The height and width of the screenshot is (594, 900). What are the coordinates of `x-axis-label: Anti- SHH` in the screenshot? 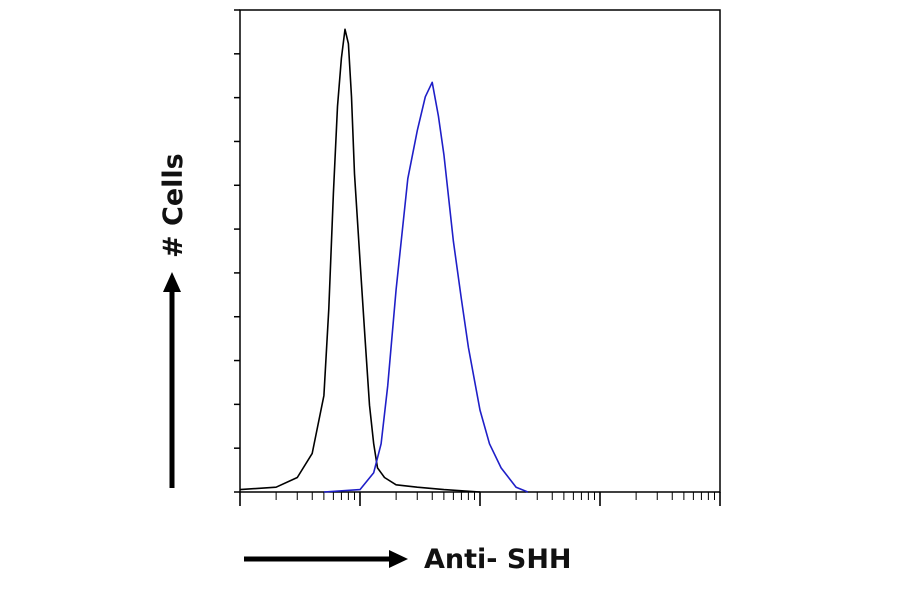 It's located at (498, 559).